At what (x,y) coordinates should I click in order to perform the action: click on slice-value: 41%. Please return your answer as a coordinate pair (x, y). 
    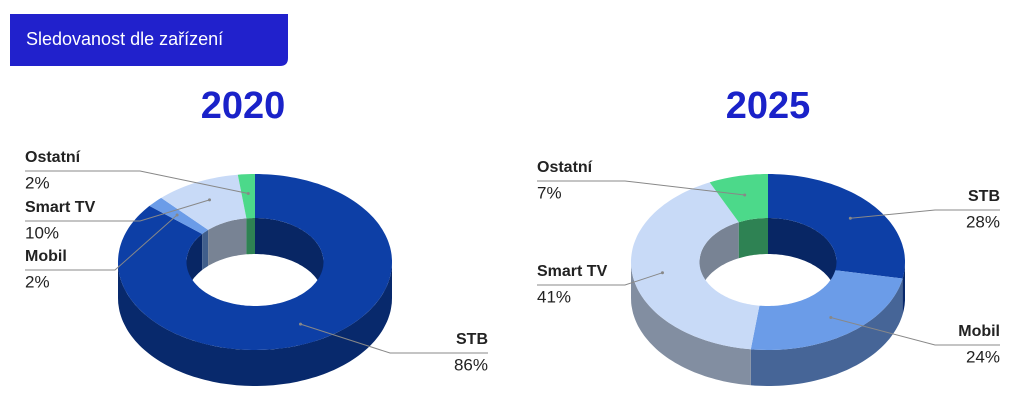
    Looking at the image, I should click on (554, 296).